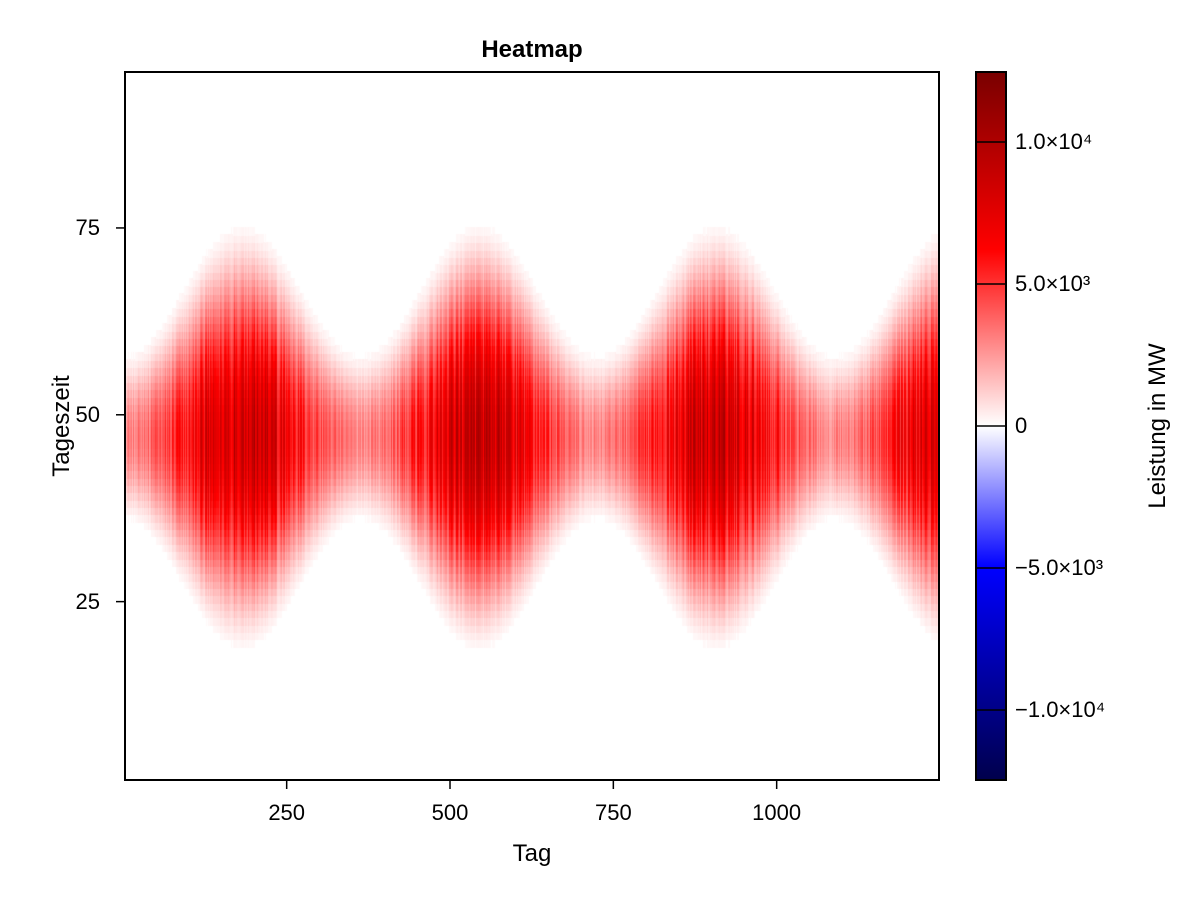 The height and width of the screenshot is (900, 1200). I want to click on x-tick-label: 1000, so click(777, 812).